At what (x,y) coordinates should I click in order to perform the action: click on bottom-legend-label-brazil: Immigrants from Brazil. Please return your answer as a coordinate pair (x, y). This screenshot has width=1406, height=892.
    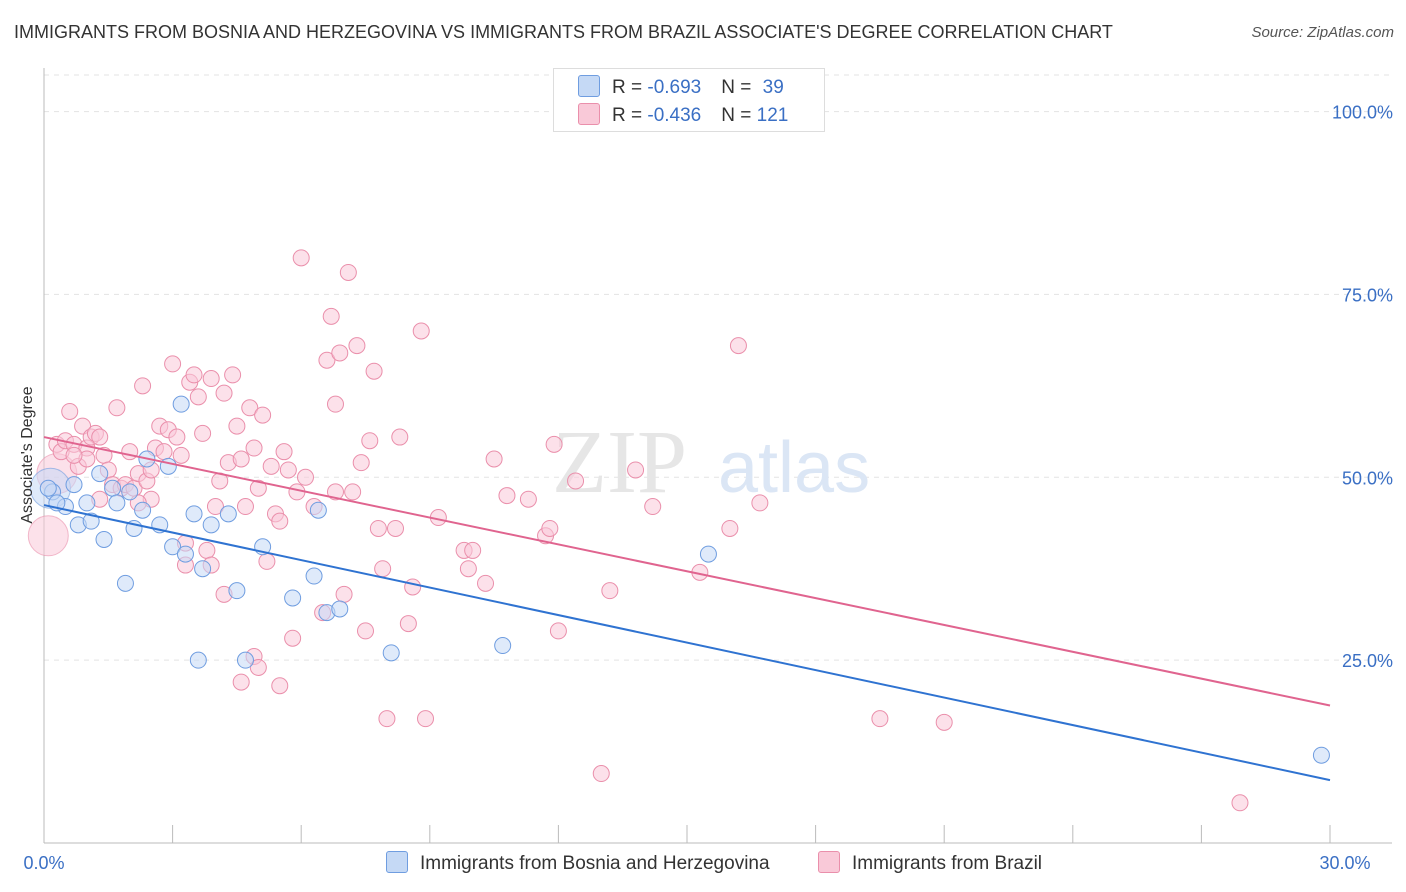
    Looking at the image, I should click on (947, 863).